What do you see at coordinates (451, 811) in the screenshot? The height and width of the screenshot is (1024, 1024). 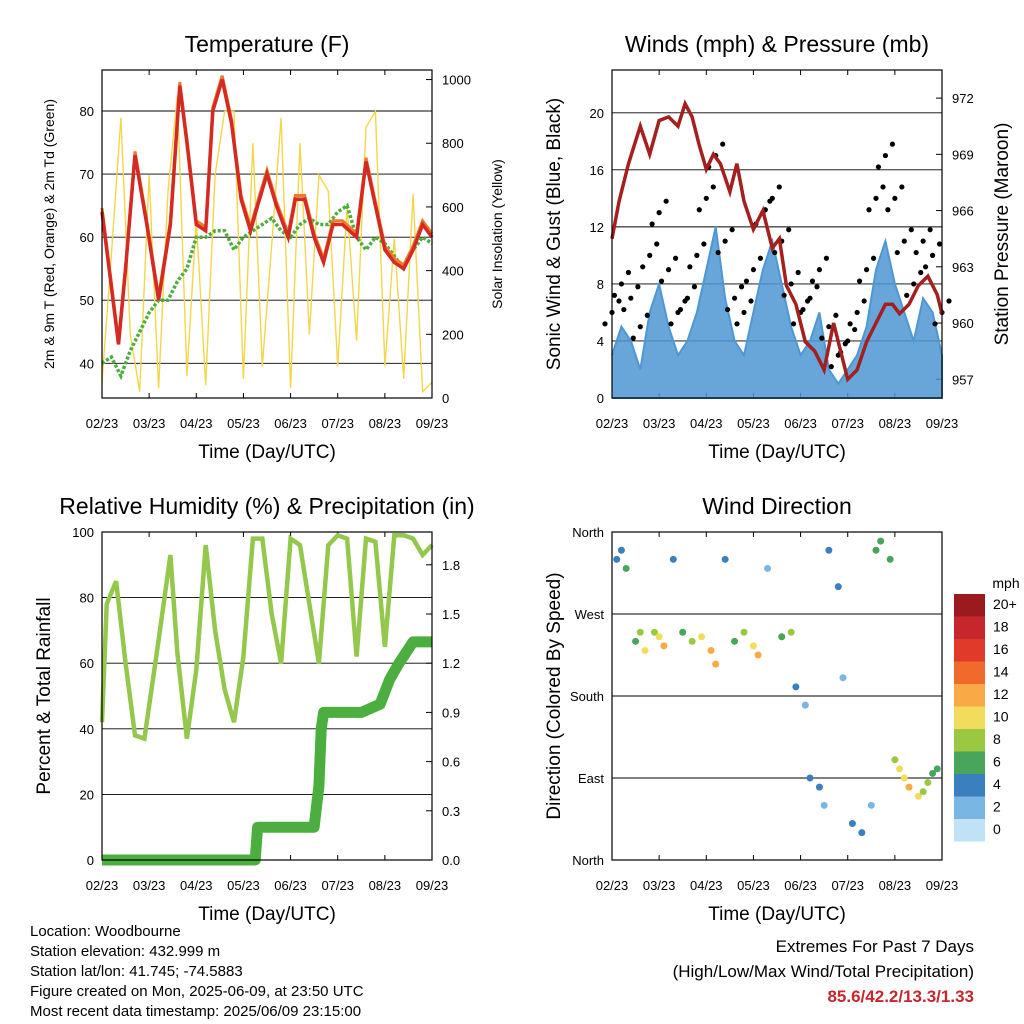 I see `y2-tick-label: 0.3` at bounding box center [451, 811].